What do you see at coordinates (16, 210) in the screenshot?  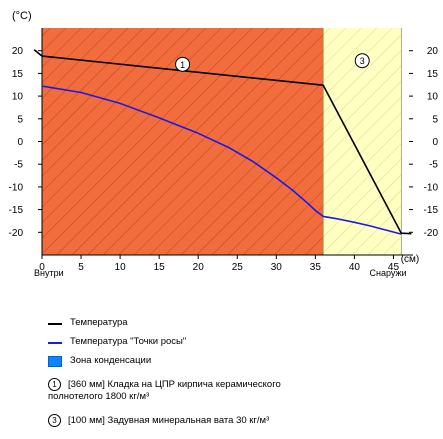 I see `y-tick-label-left: -15` at bounding box center [16, 210].